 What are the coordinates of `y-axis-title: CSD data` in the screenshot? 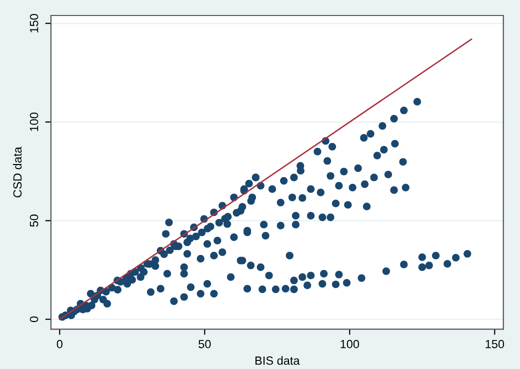 It's located at (17, 172).